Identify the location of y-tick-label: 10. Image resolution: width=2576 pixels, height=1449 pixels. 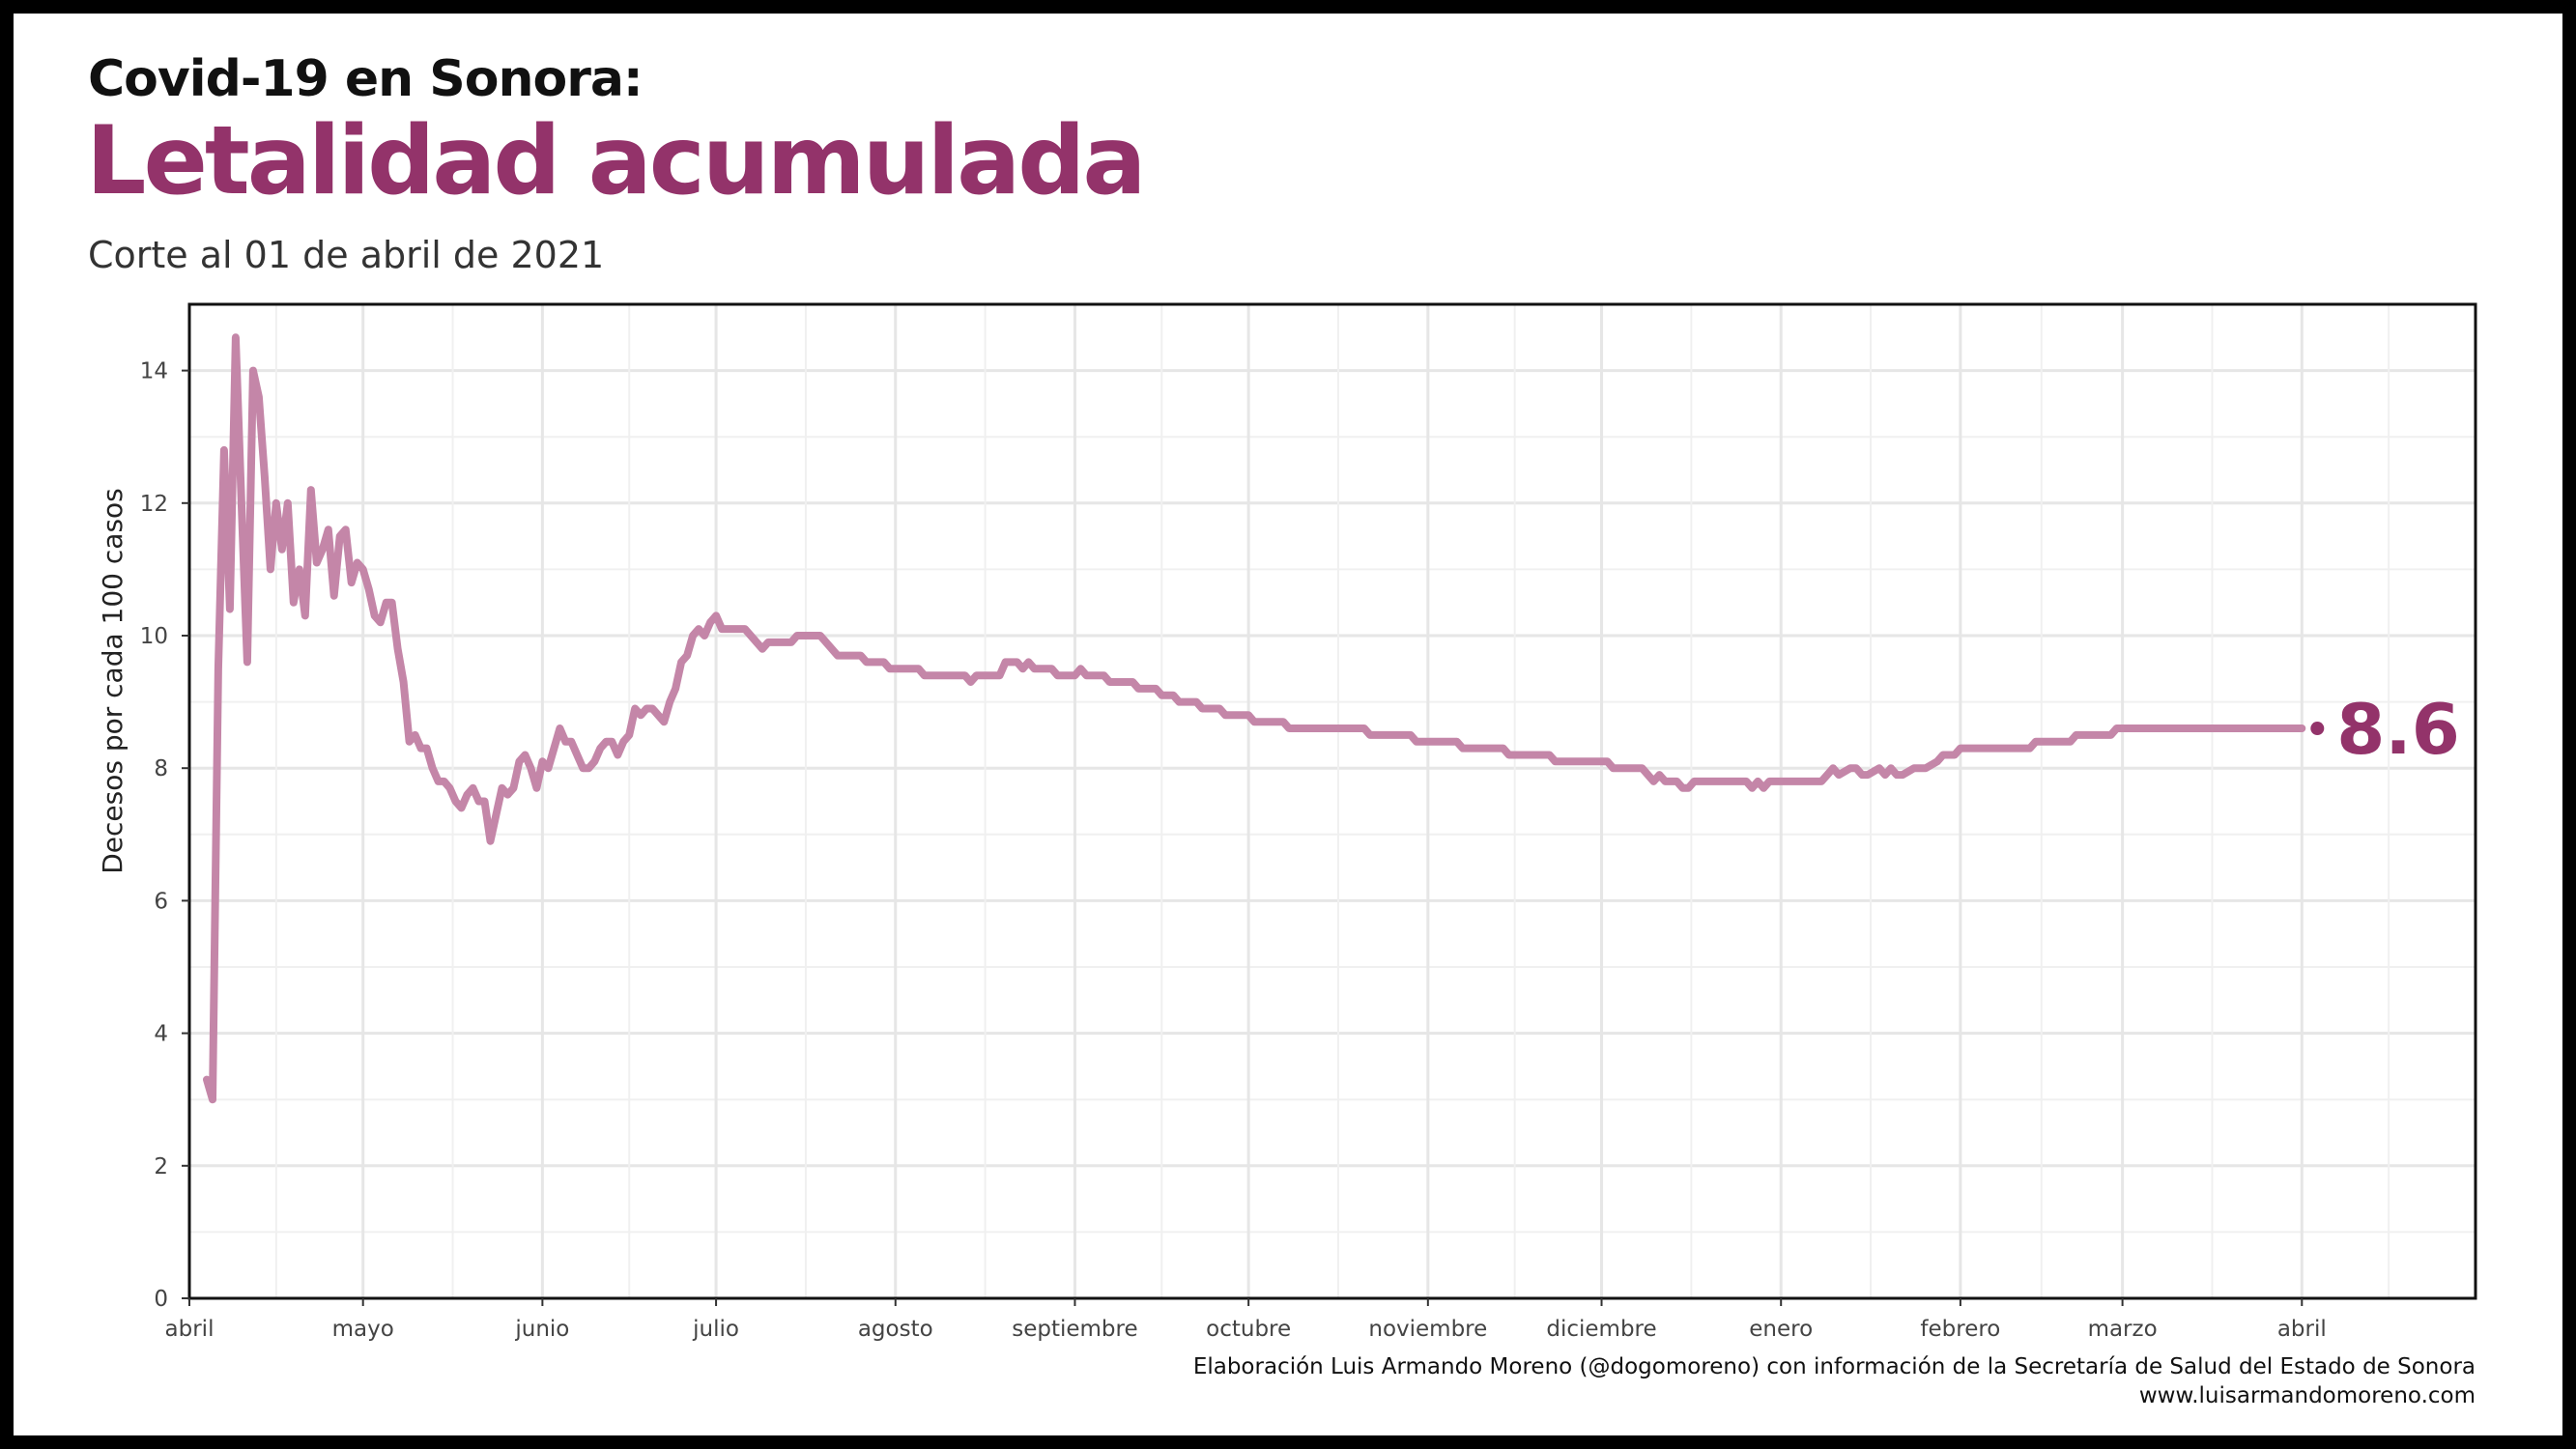
(154, 636).